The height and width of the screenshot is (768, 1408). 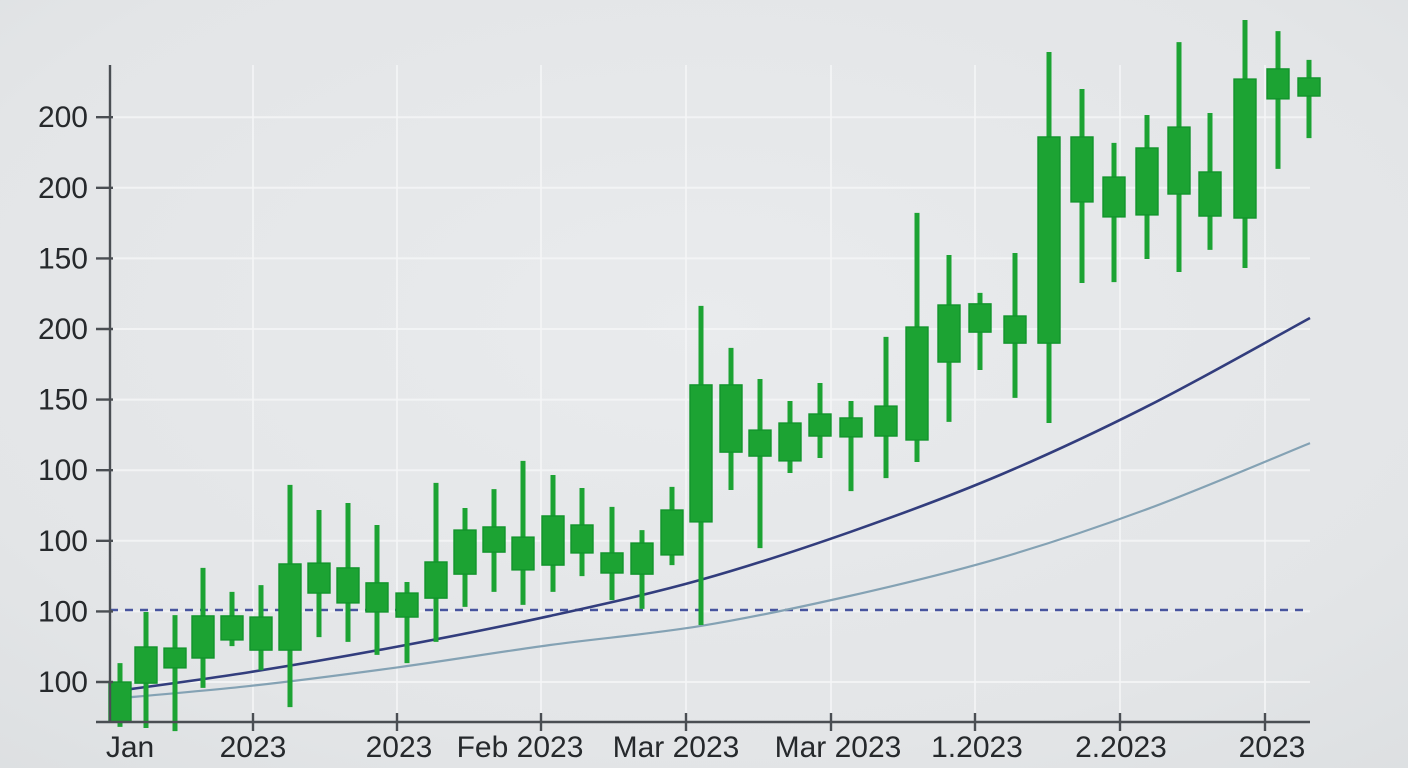 I want to click on x-axis-label: 2.2023, so click(x=1121, y=747).